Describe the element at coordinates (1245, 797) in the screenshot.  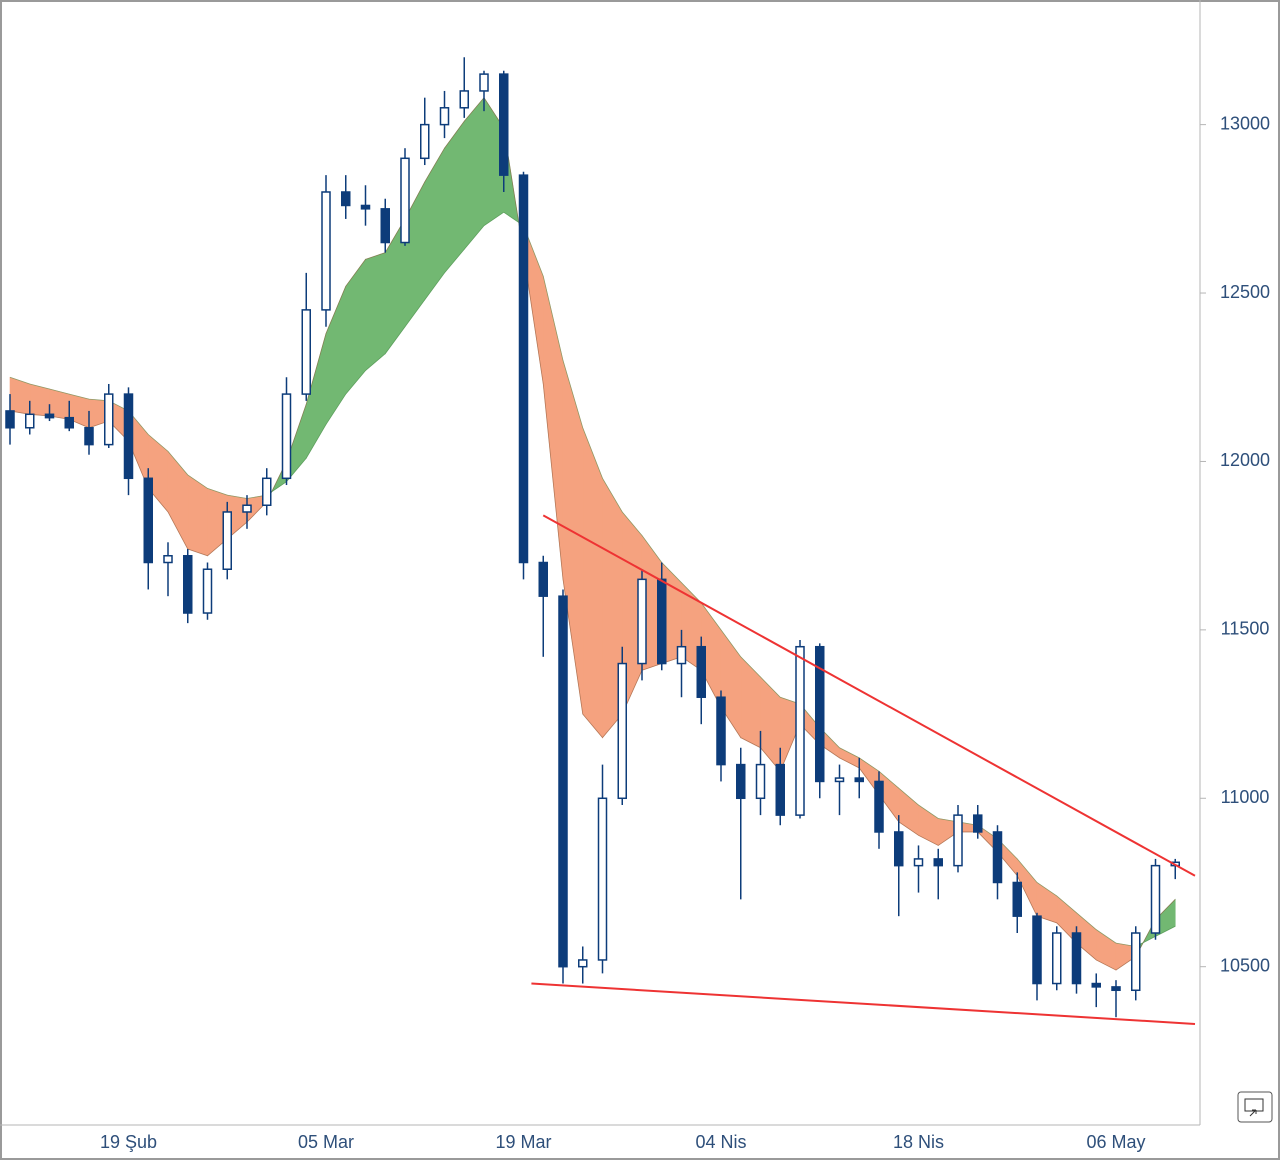
I see `y-tick-label: 11000` at that location.